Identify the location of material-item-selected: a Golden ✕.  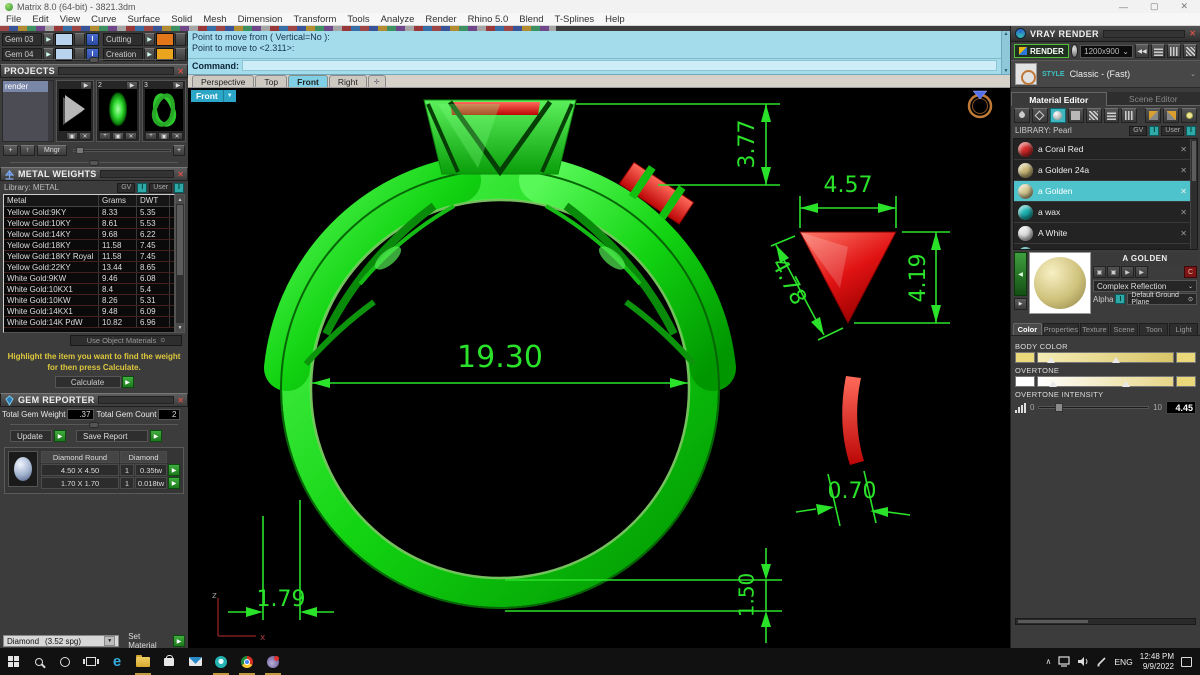
(1105, 191).